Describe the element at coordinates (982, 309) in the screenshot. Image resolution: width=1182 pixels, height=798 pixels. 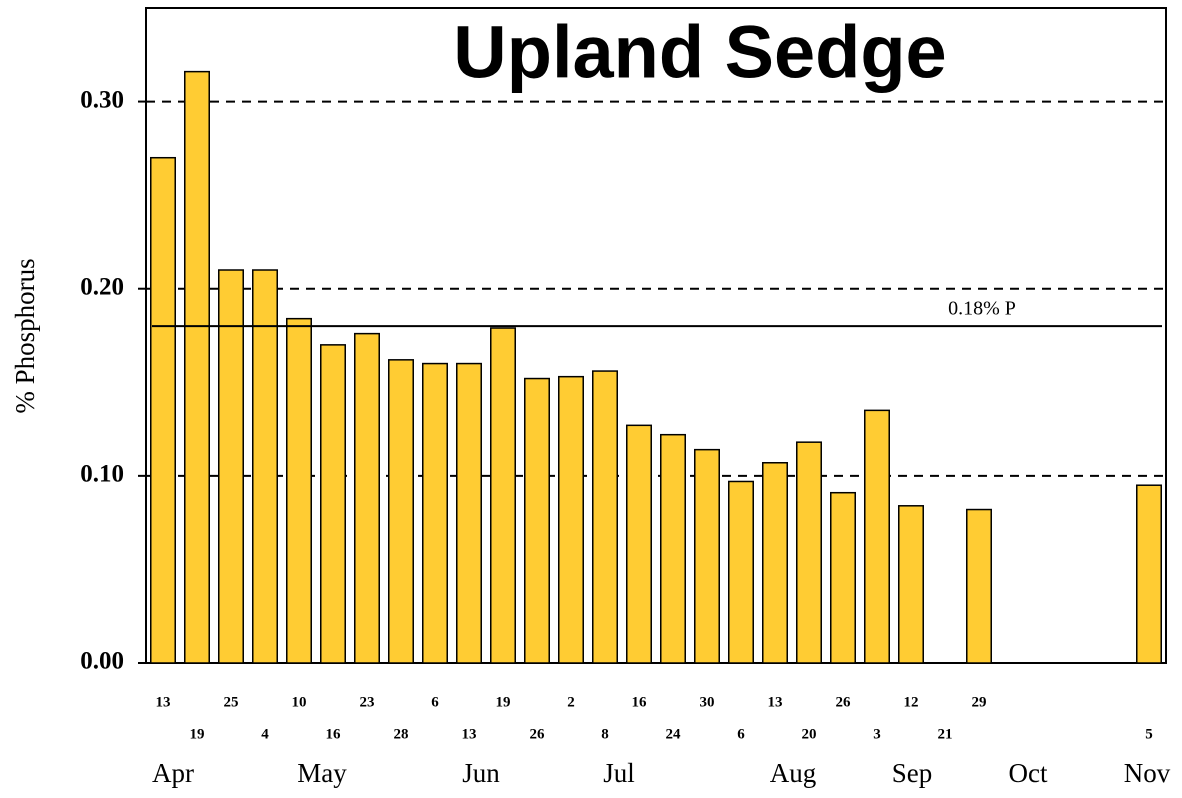
I see `reference-label: 0.18% P` at that location.